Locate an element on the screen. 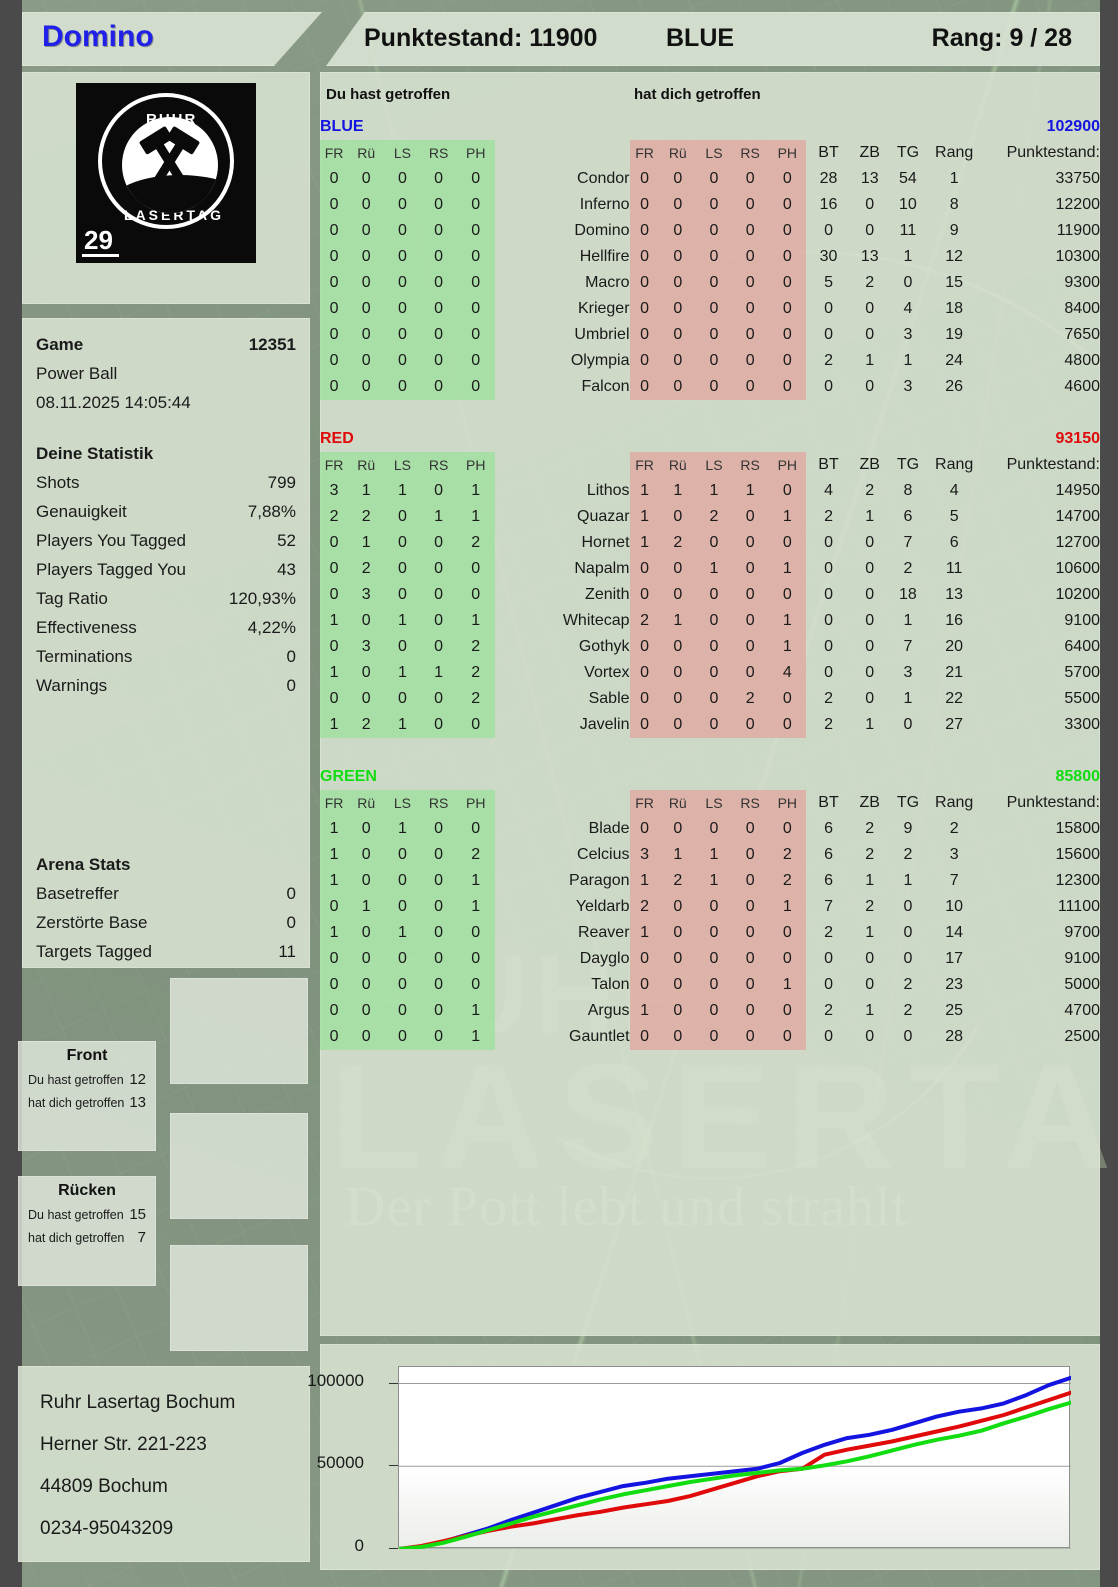 This screenshot has height=1587, width=1118. player-name-cell: Umbriel is located at coordinates (602, 334).